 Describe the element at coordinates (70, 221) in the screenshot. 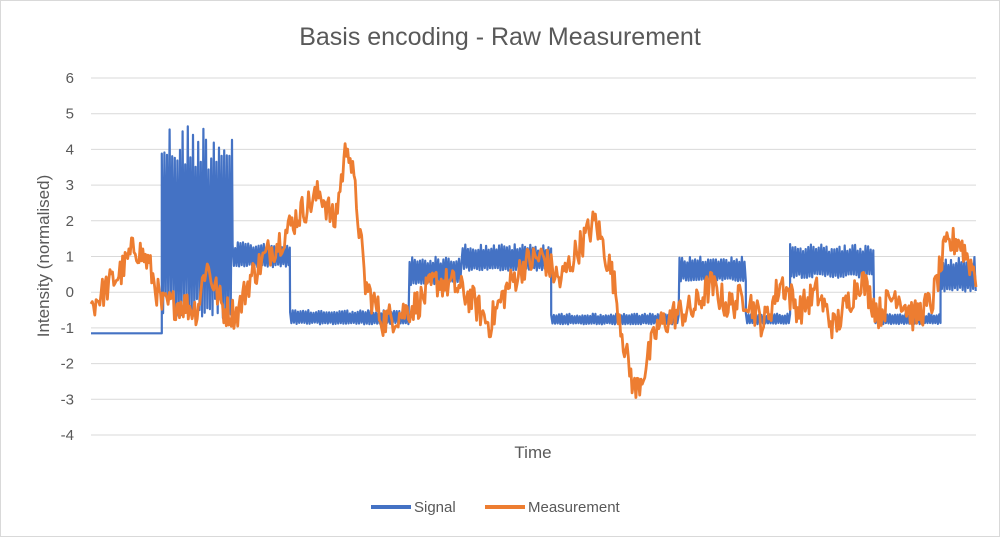

I see `y-tick-label: 2` at that location.